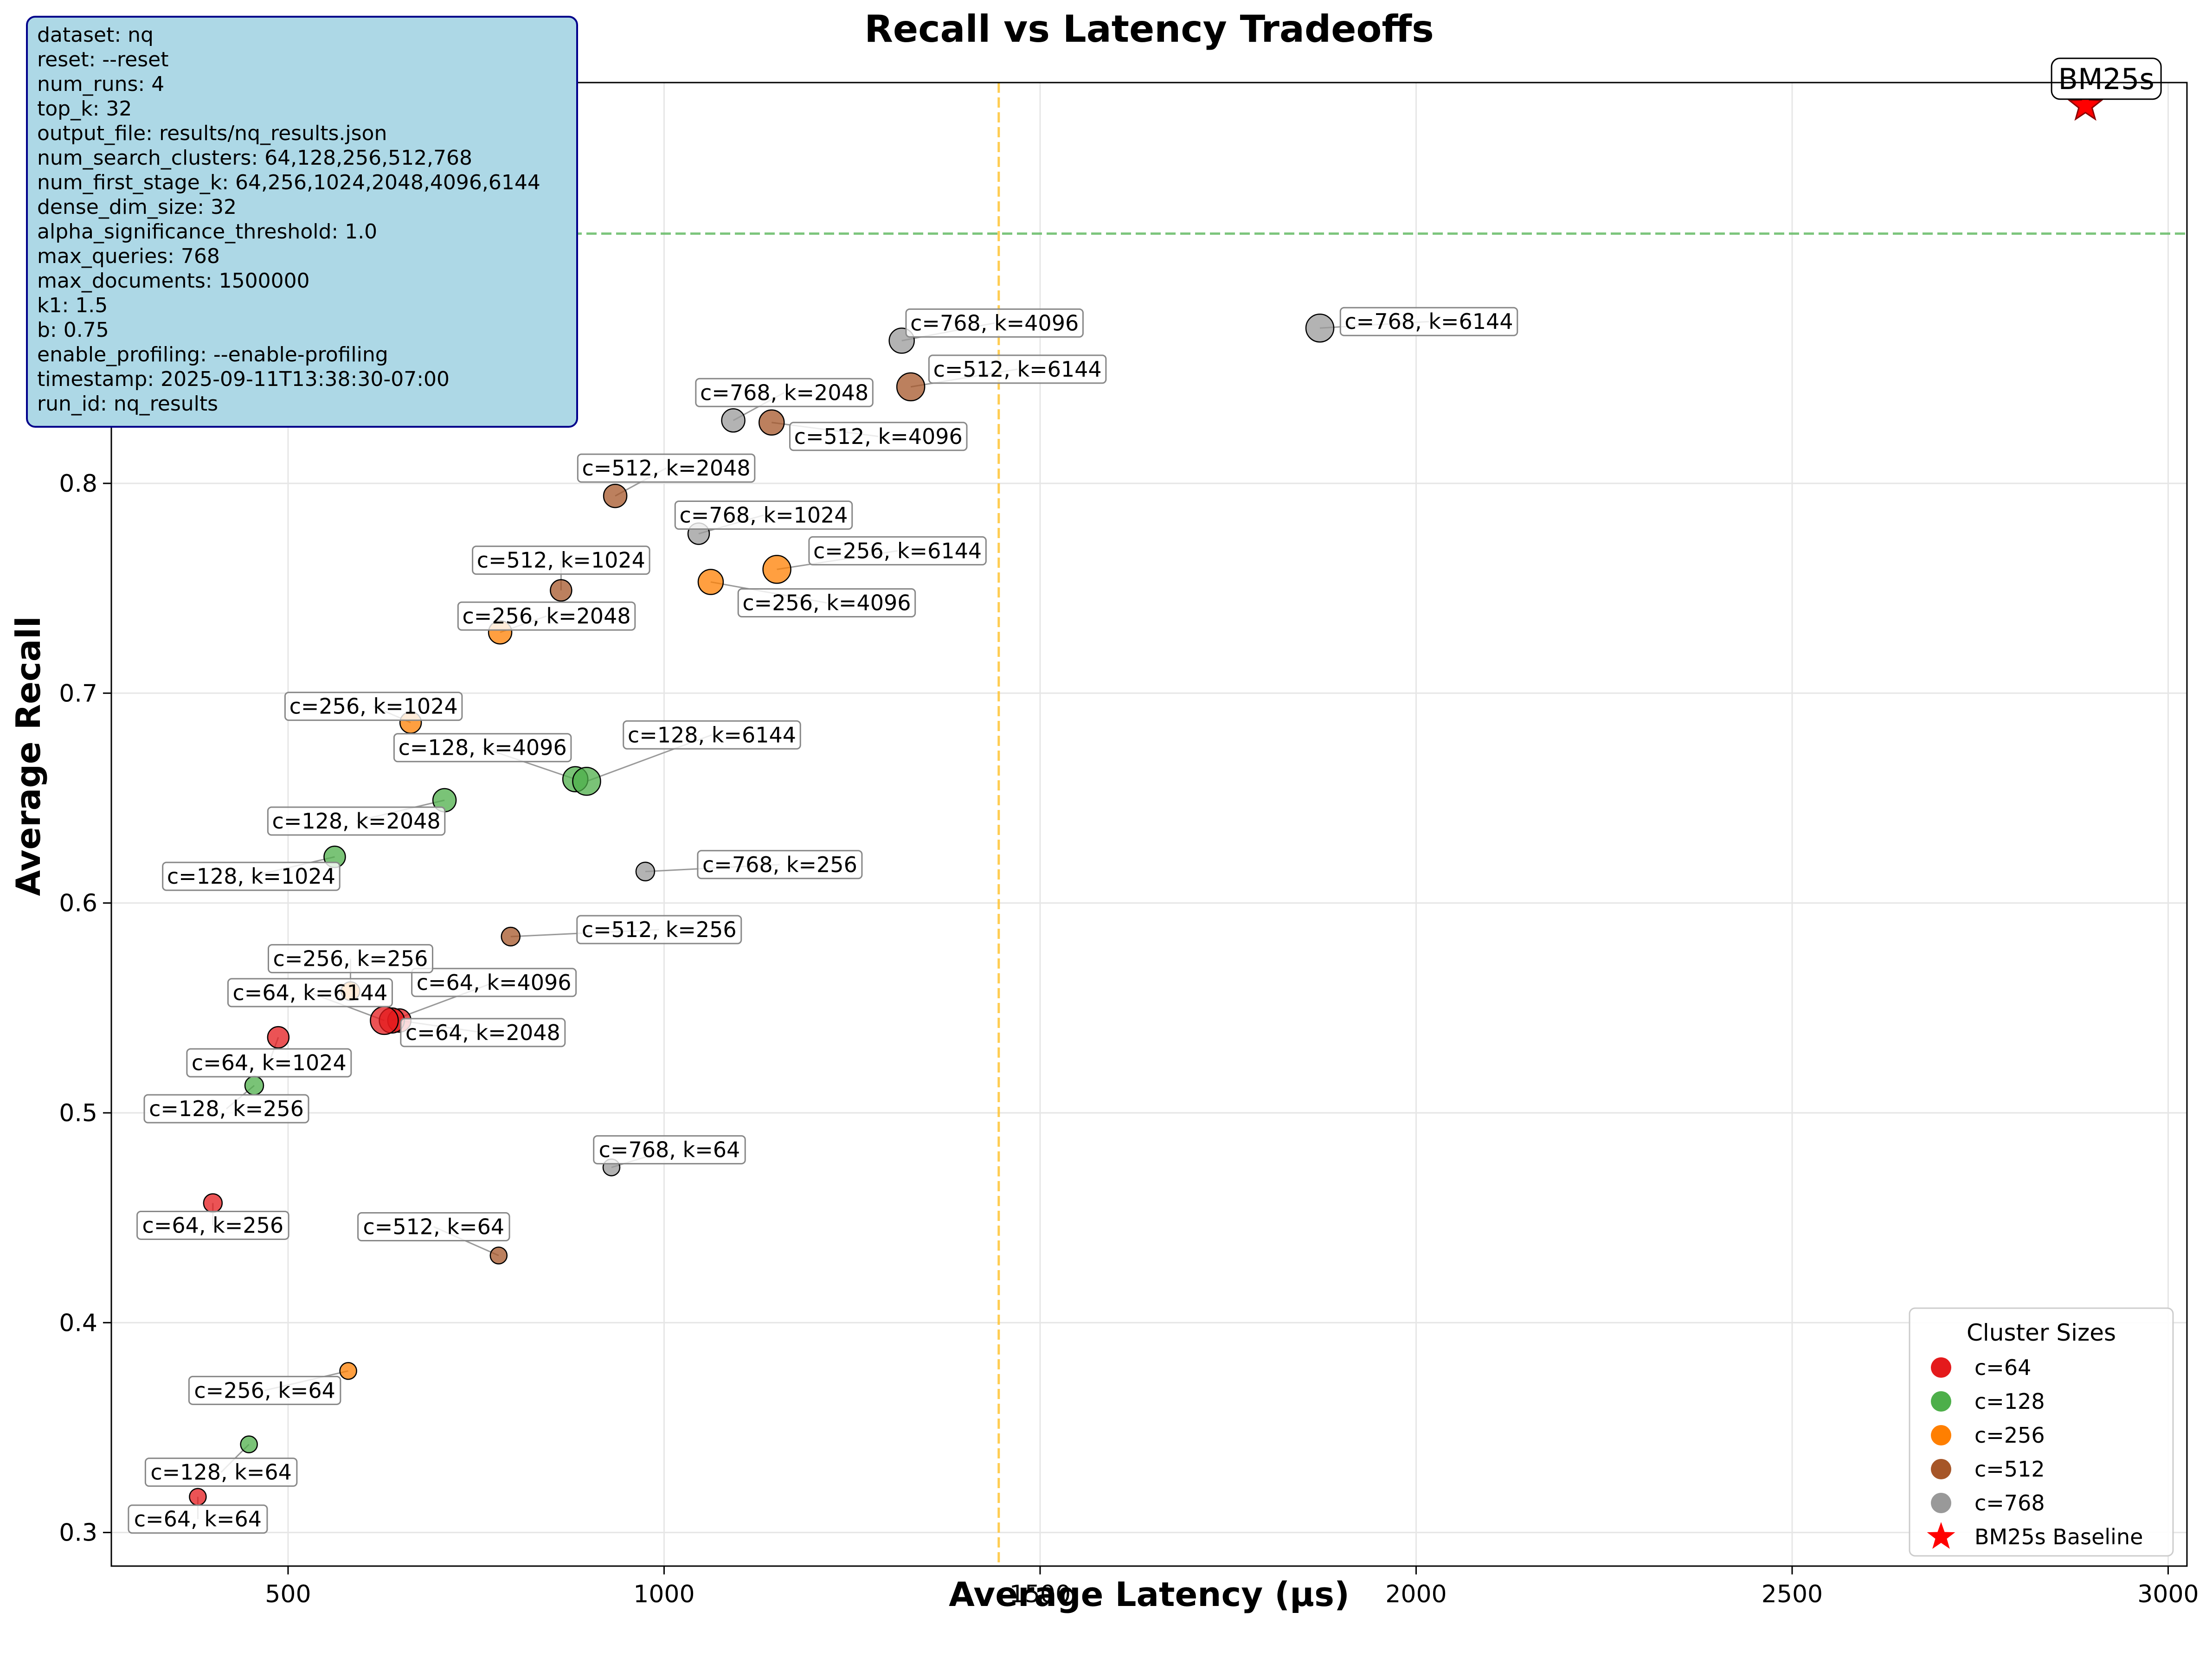 The height and width of the screenshot is (1657, 2212). Describe the element at coordinates (2085, 104) in the screenshot. I see `baseline-star-icon` at that location.